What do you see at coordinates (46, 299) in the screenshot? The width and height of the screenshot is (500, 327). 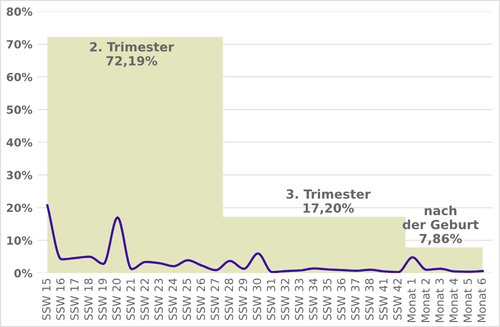 I see `x-tick-label: SSW 15` at bounding box center [46, 299].